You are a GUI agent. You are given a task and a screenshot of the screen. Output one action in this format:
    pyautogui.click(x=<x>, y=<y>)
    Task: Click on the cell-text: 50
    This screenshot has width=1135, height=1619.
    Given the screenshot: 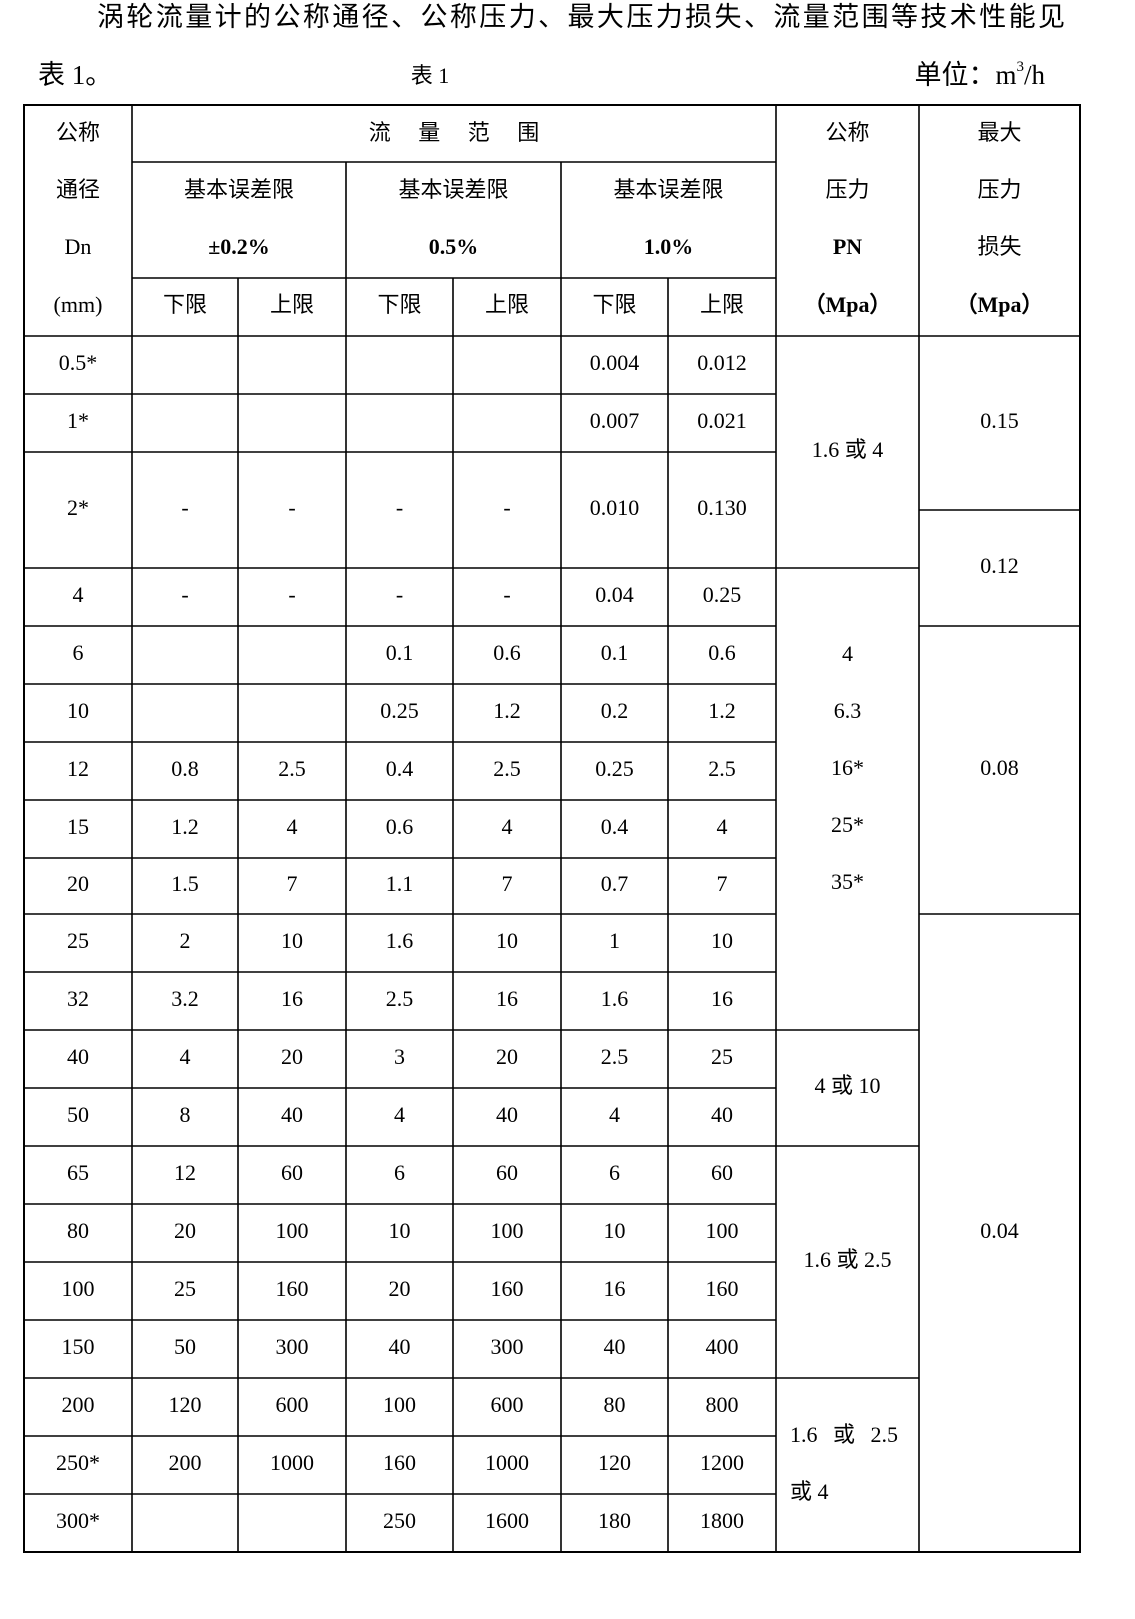 What is the action you would take?
    pyautogui.click(x=78, y=1114)
    